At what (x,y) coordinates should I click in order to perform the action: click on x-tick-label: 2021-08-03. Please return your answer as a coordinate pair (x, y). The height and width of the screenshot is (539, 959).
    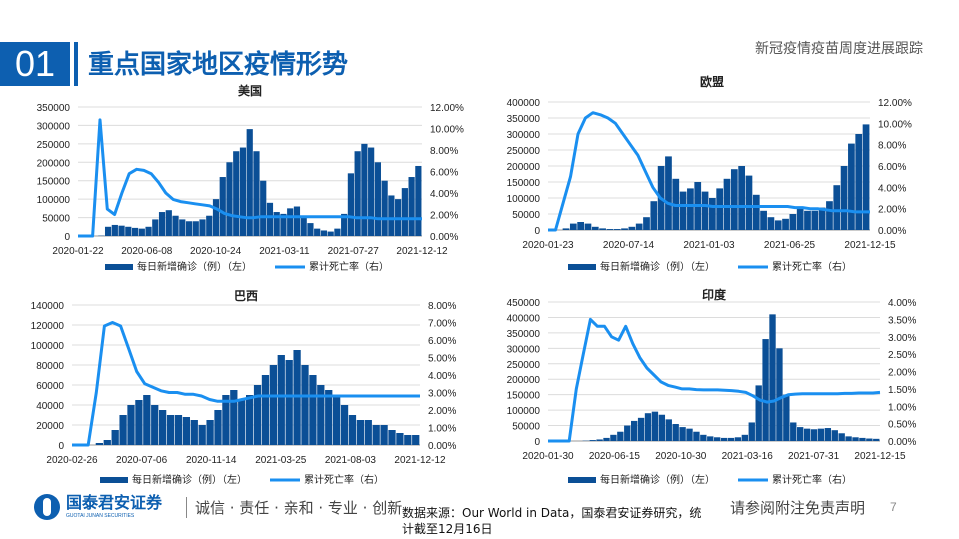
    Looking at the image, I should click on (351, 460).